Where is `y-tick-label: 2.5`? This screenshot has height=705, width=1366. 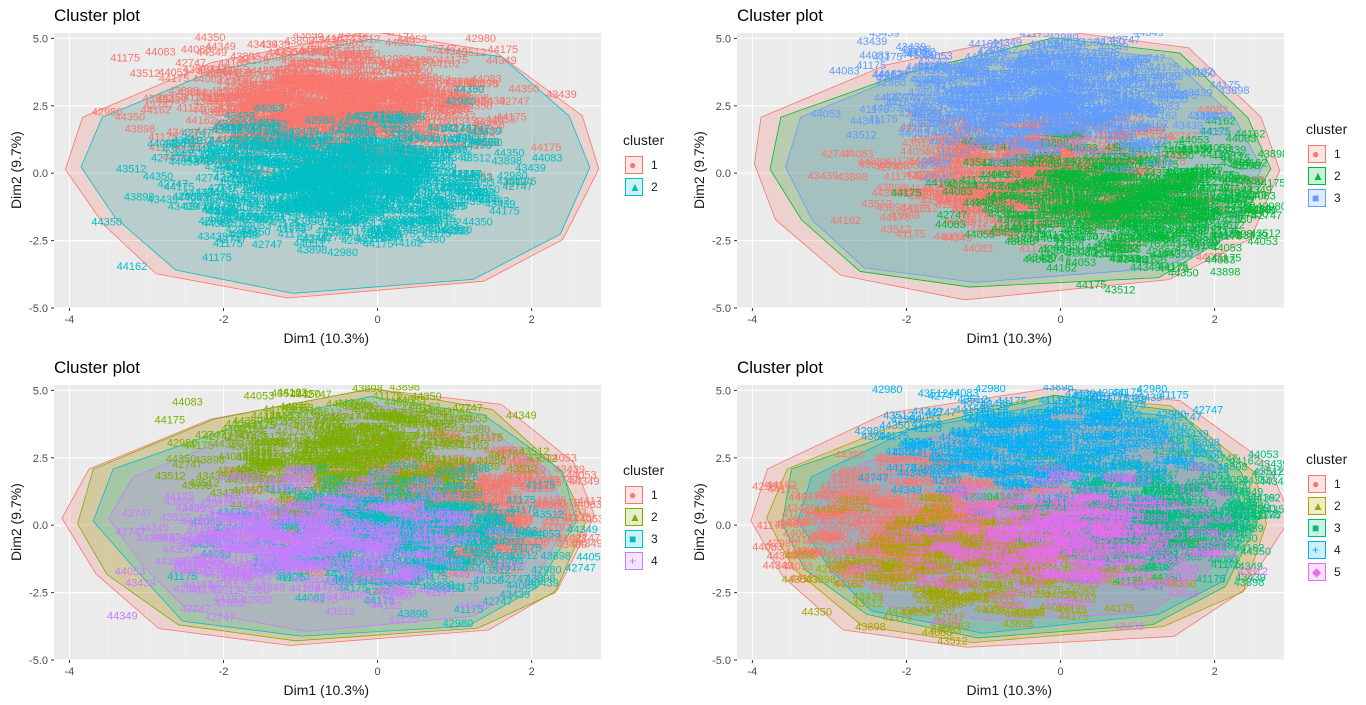 y-tick-label: 2.5 is located at coordinates (40, 459).